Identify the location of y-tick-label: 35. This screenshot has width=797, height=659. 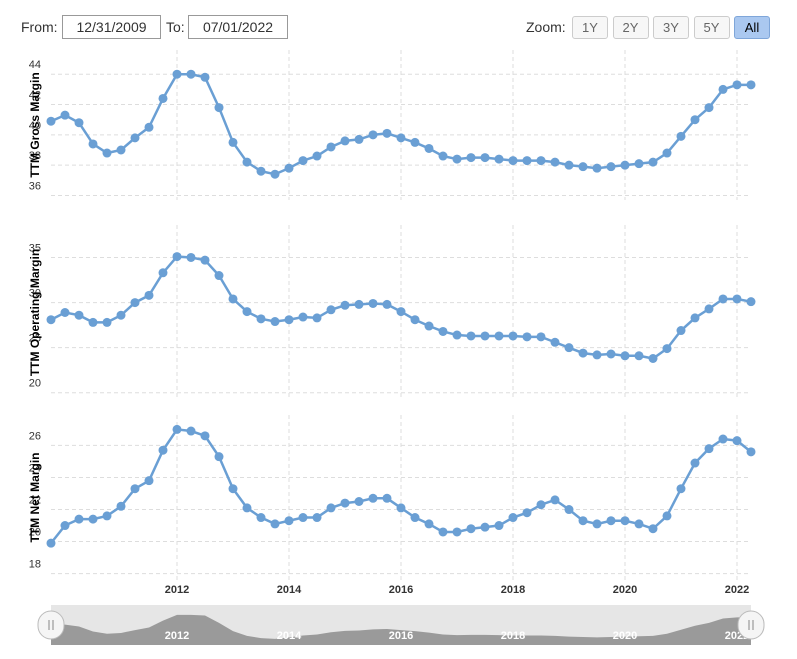
(35, 248).